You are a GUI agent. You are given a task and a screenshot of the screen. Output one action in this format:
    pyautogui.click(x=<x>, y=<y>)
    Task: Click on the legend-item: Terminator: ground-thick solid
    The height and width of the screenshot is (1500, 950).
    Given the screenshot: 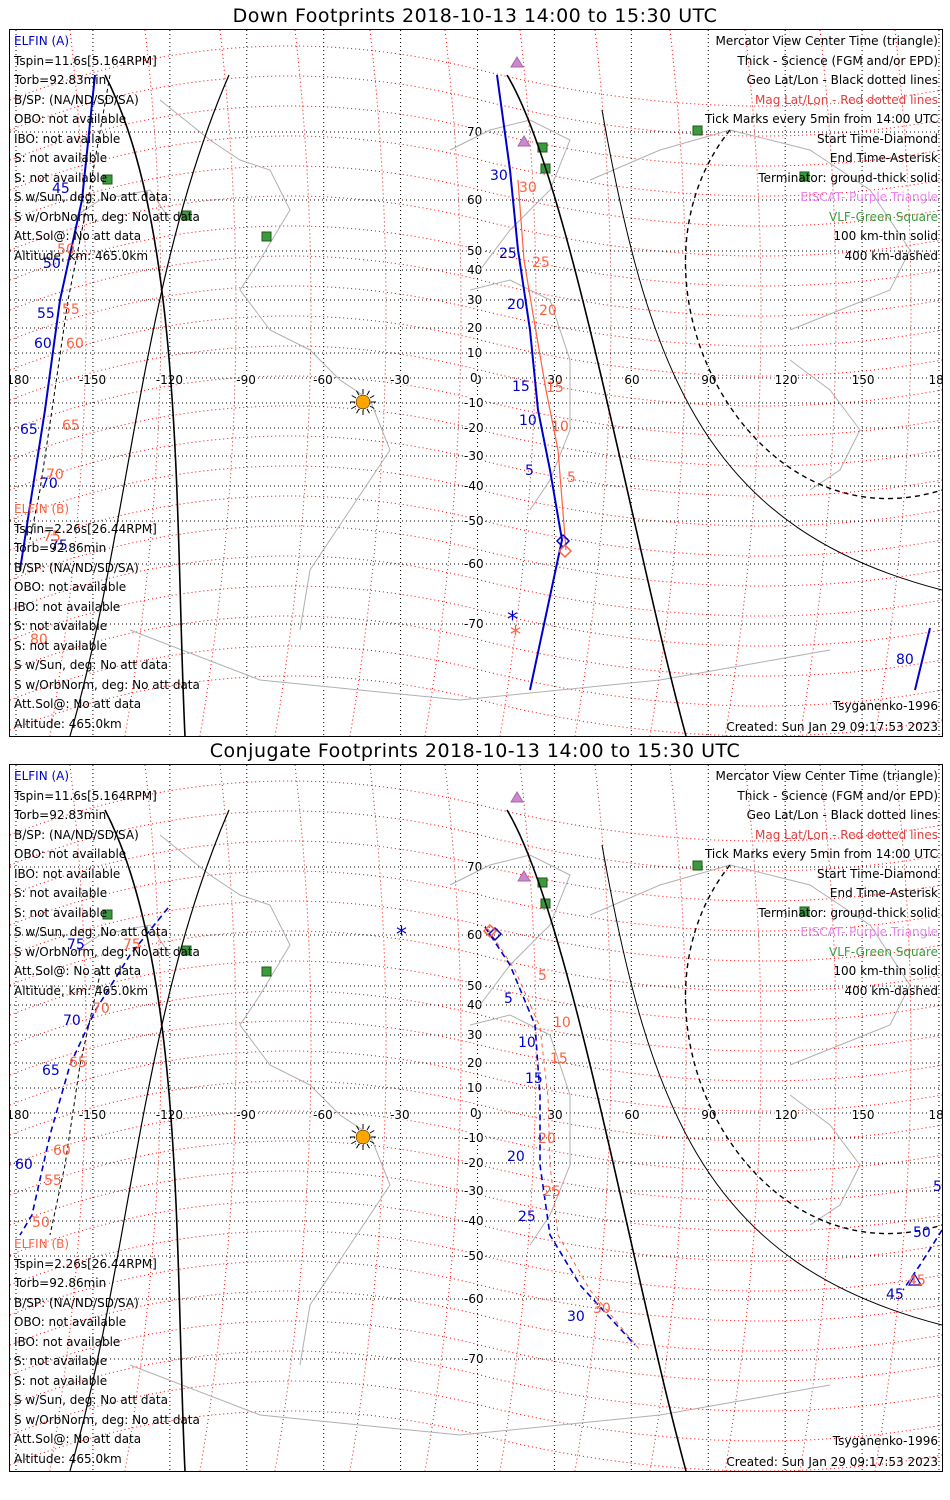 What is the action you would take?
    pyautogui.click(x=848, y=912)
    